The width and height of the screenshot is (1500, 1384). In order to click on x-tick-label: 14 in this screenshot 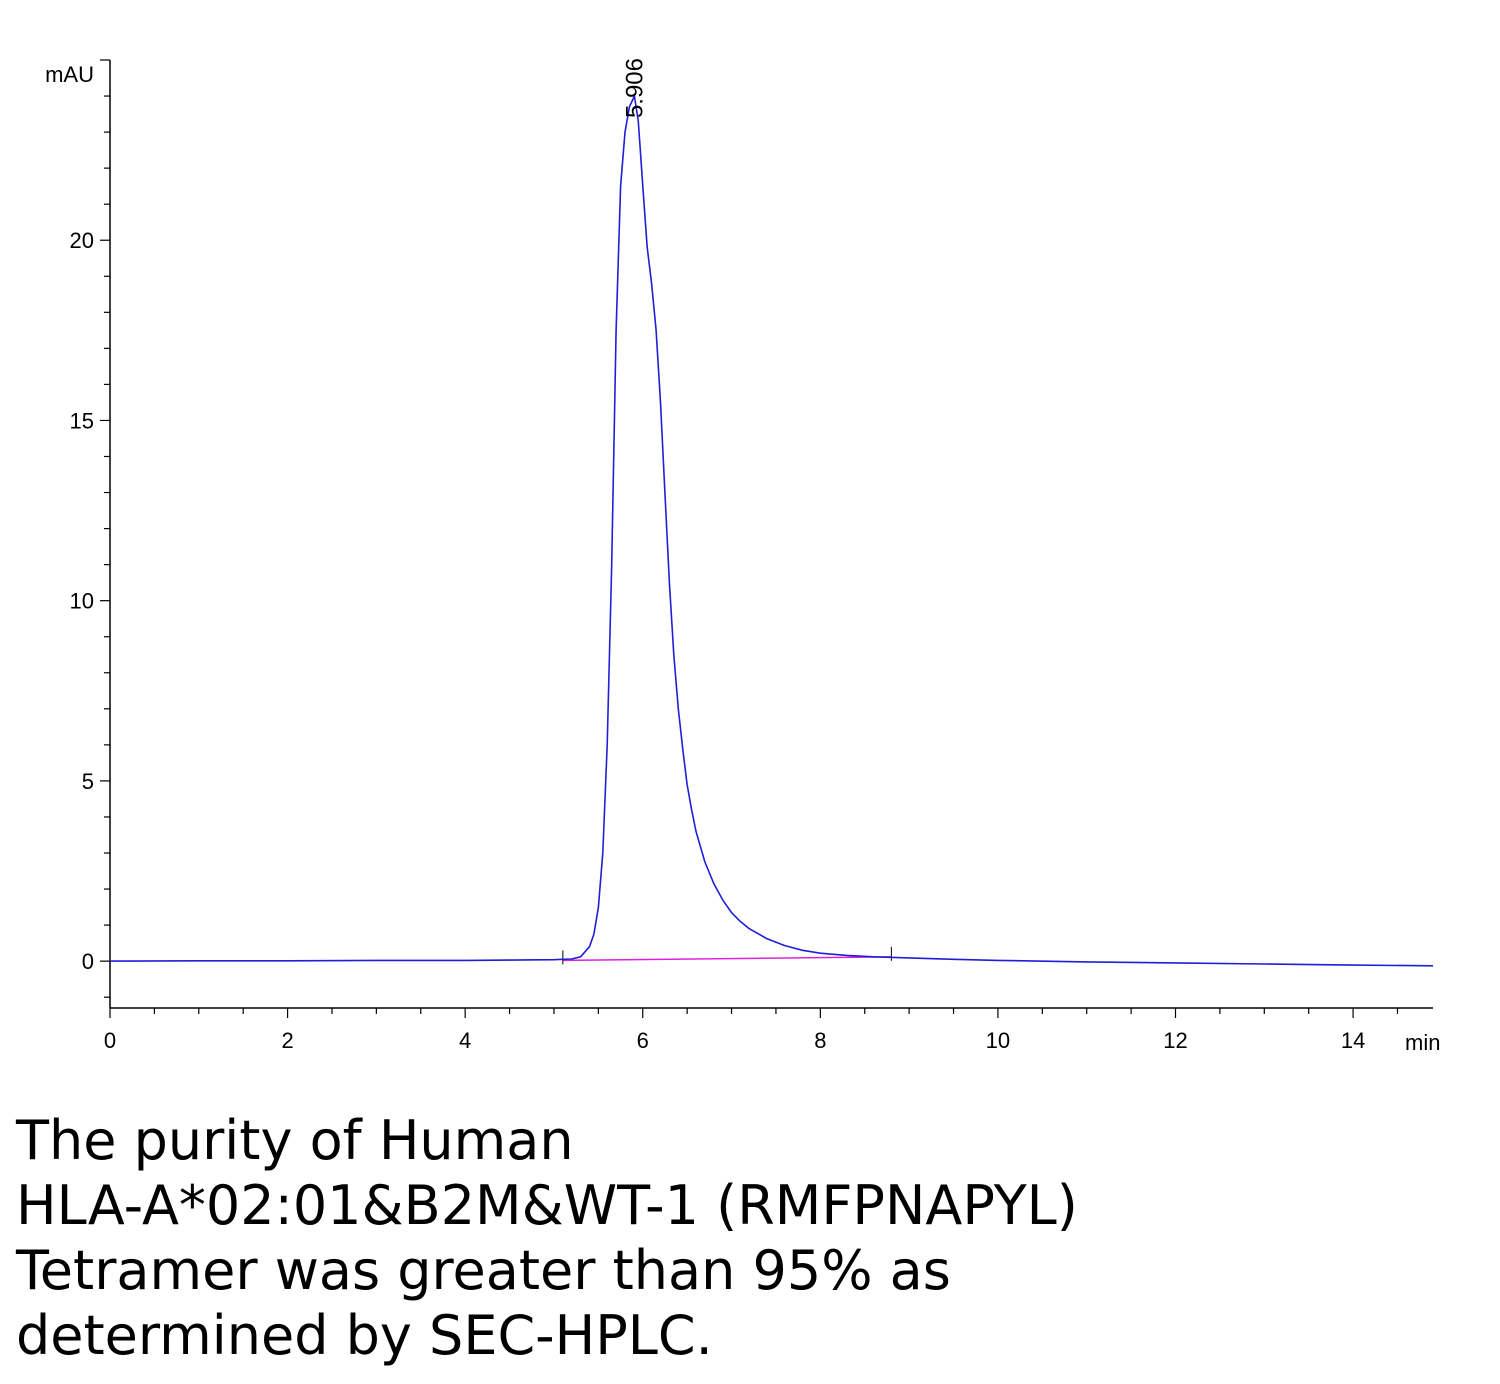, I will do `click(1353, 1040)`.